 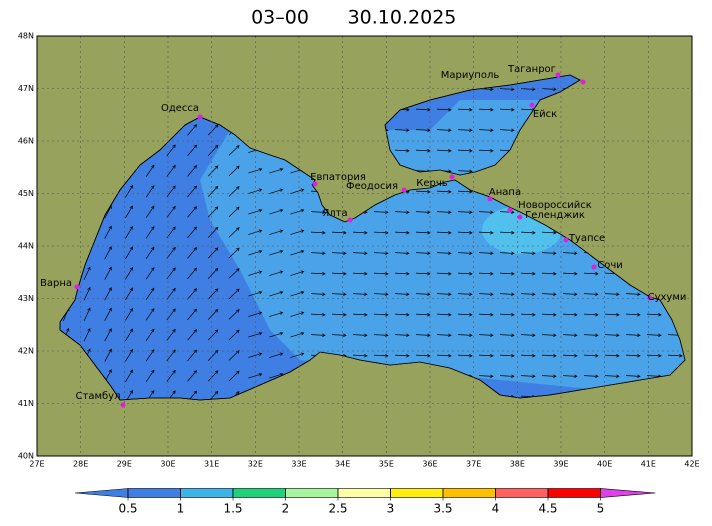 What do you see at coordinates (586, 238) in the screenshot?
I see `city-label: Туапсе` at bounding box center [586, 238].